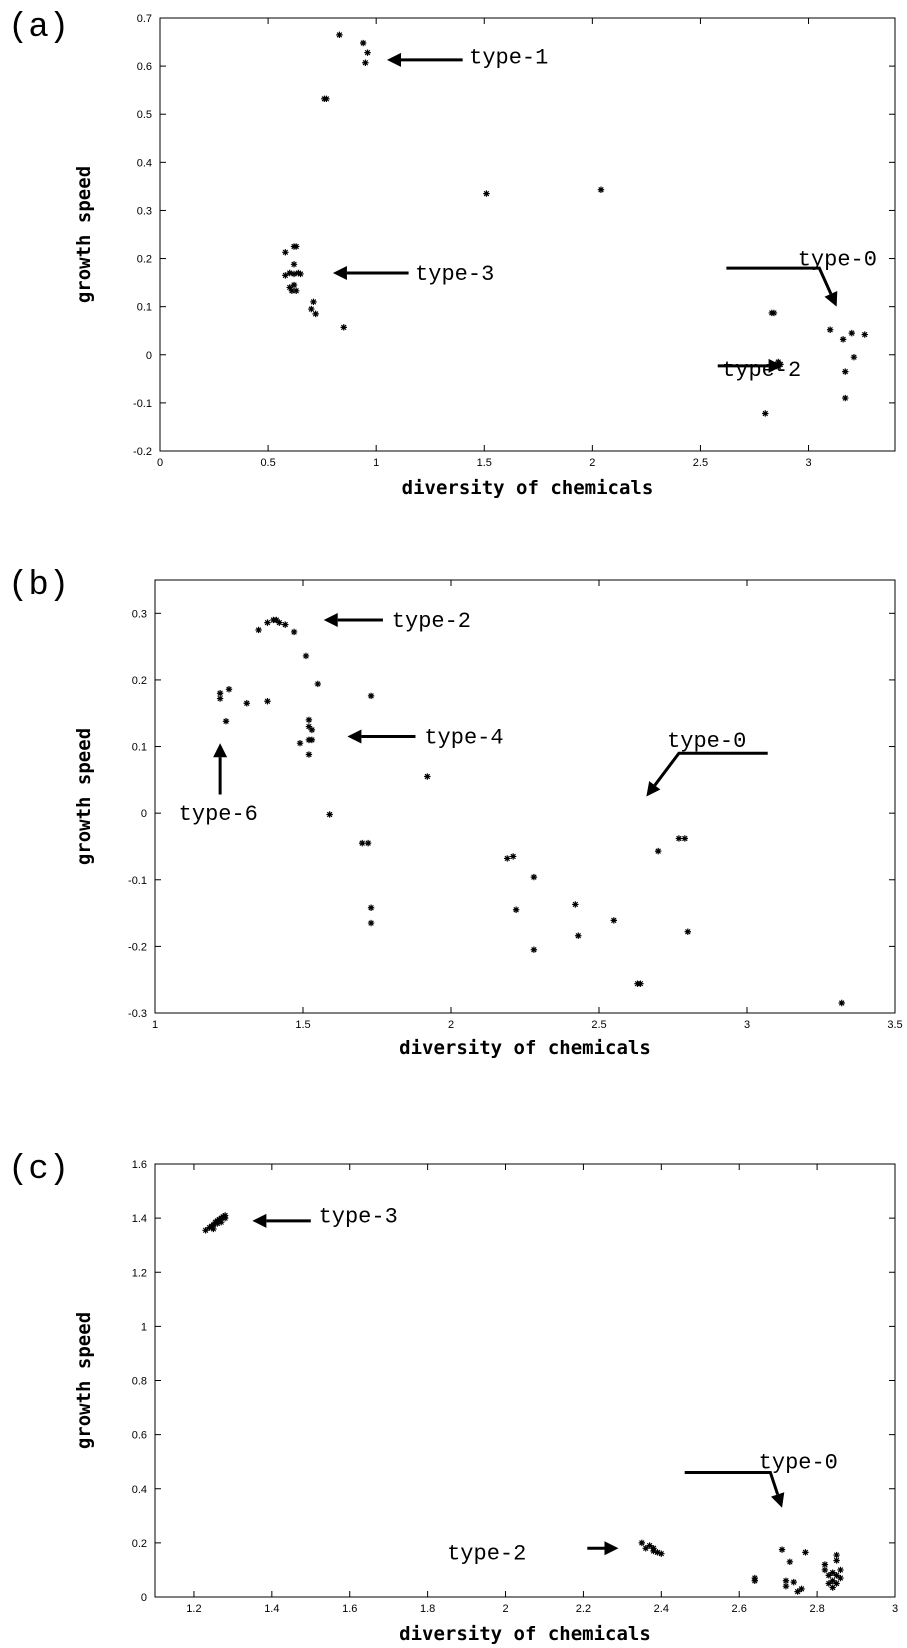 Image resolution: width=907 pixels, height=1648 pixels. I want to click on annotation-label: type-1, so click(508, 57).